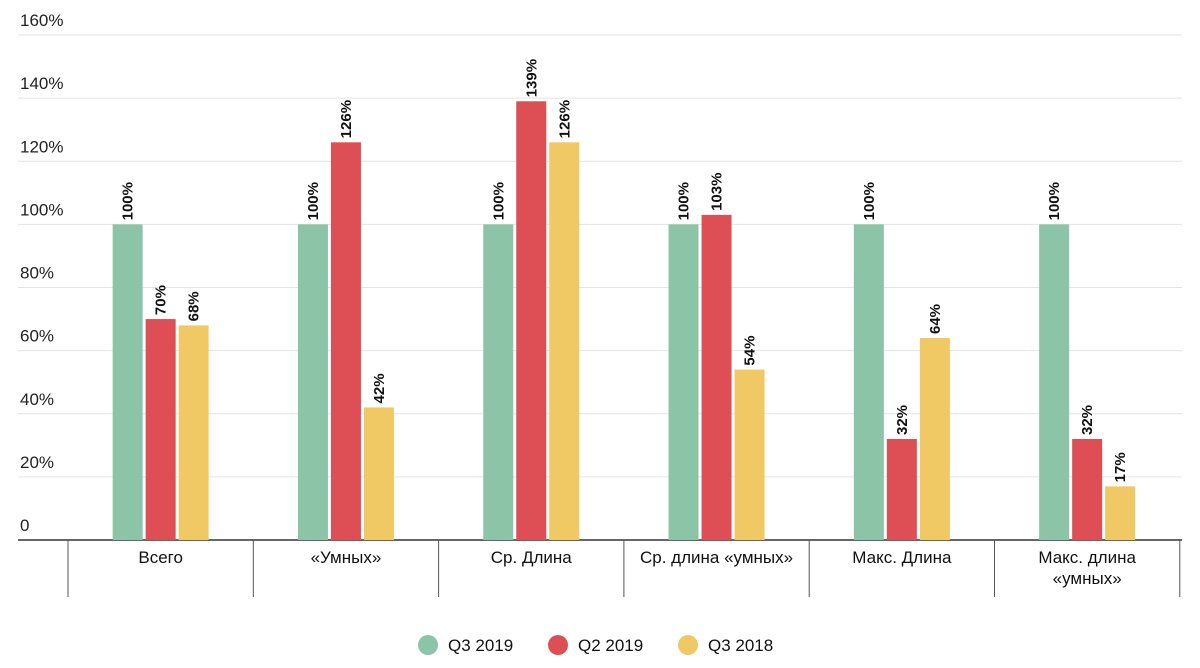 The height and width of the screenshot is (668, 1200). Describe the element at coordinates (160, 557) in the screenshot. I see `category-label: Всего` at that location.